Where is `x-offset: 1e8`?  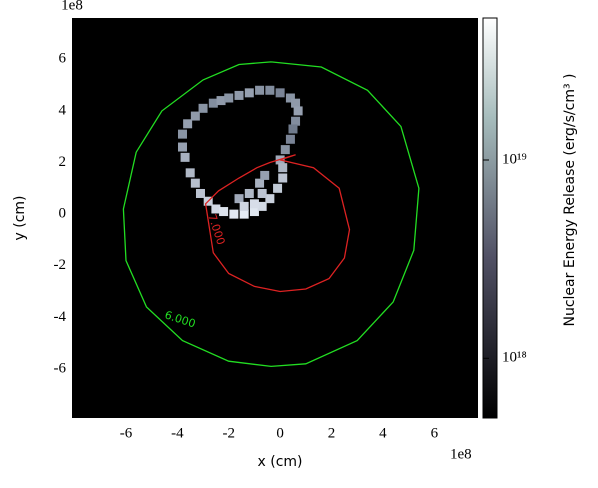
x-offset: 1e8 is located at coordinates (461, 454).